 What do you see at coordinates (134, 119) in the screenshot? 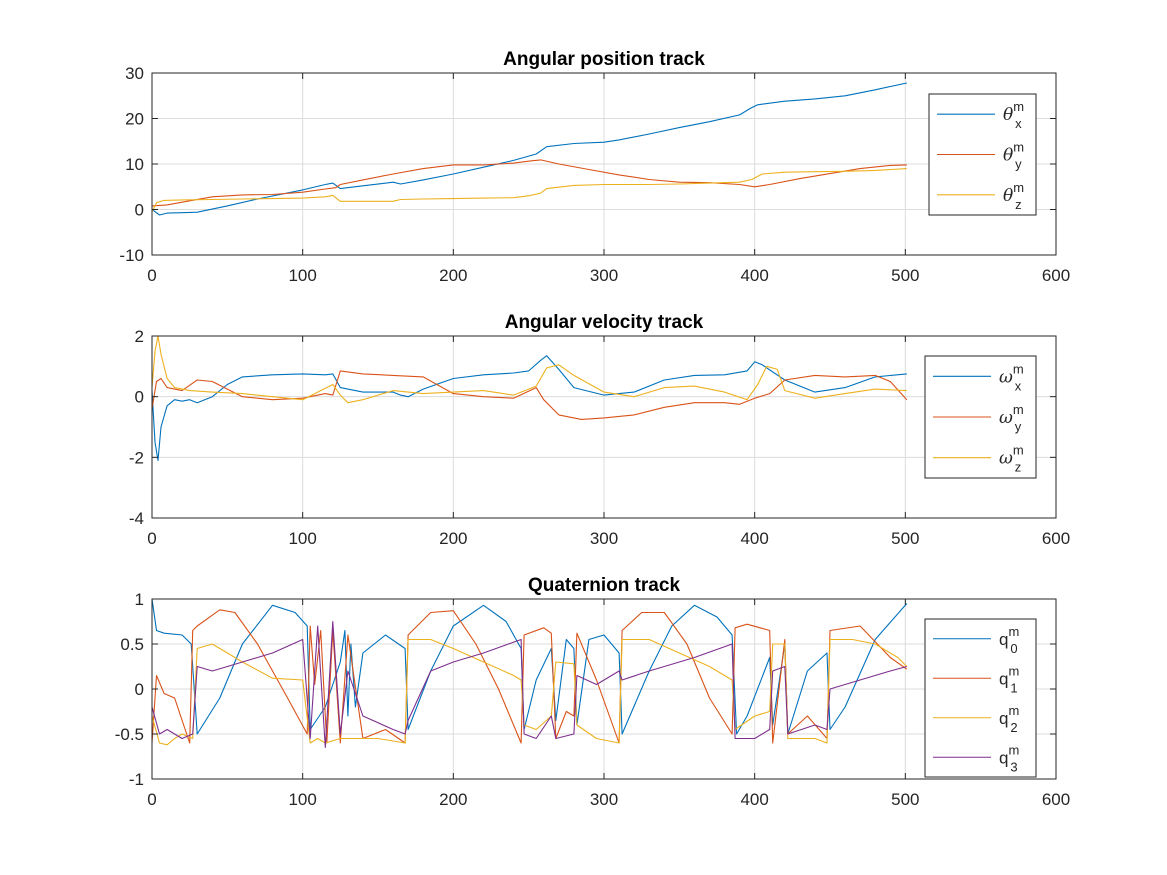
I see `y-tick-label: 20` at bounding box center [134, 119].